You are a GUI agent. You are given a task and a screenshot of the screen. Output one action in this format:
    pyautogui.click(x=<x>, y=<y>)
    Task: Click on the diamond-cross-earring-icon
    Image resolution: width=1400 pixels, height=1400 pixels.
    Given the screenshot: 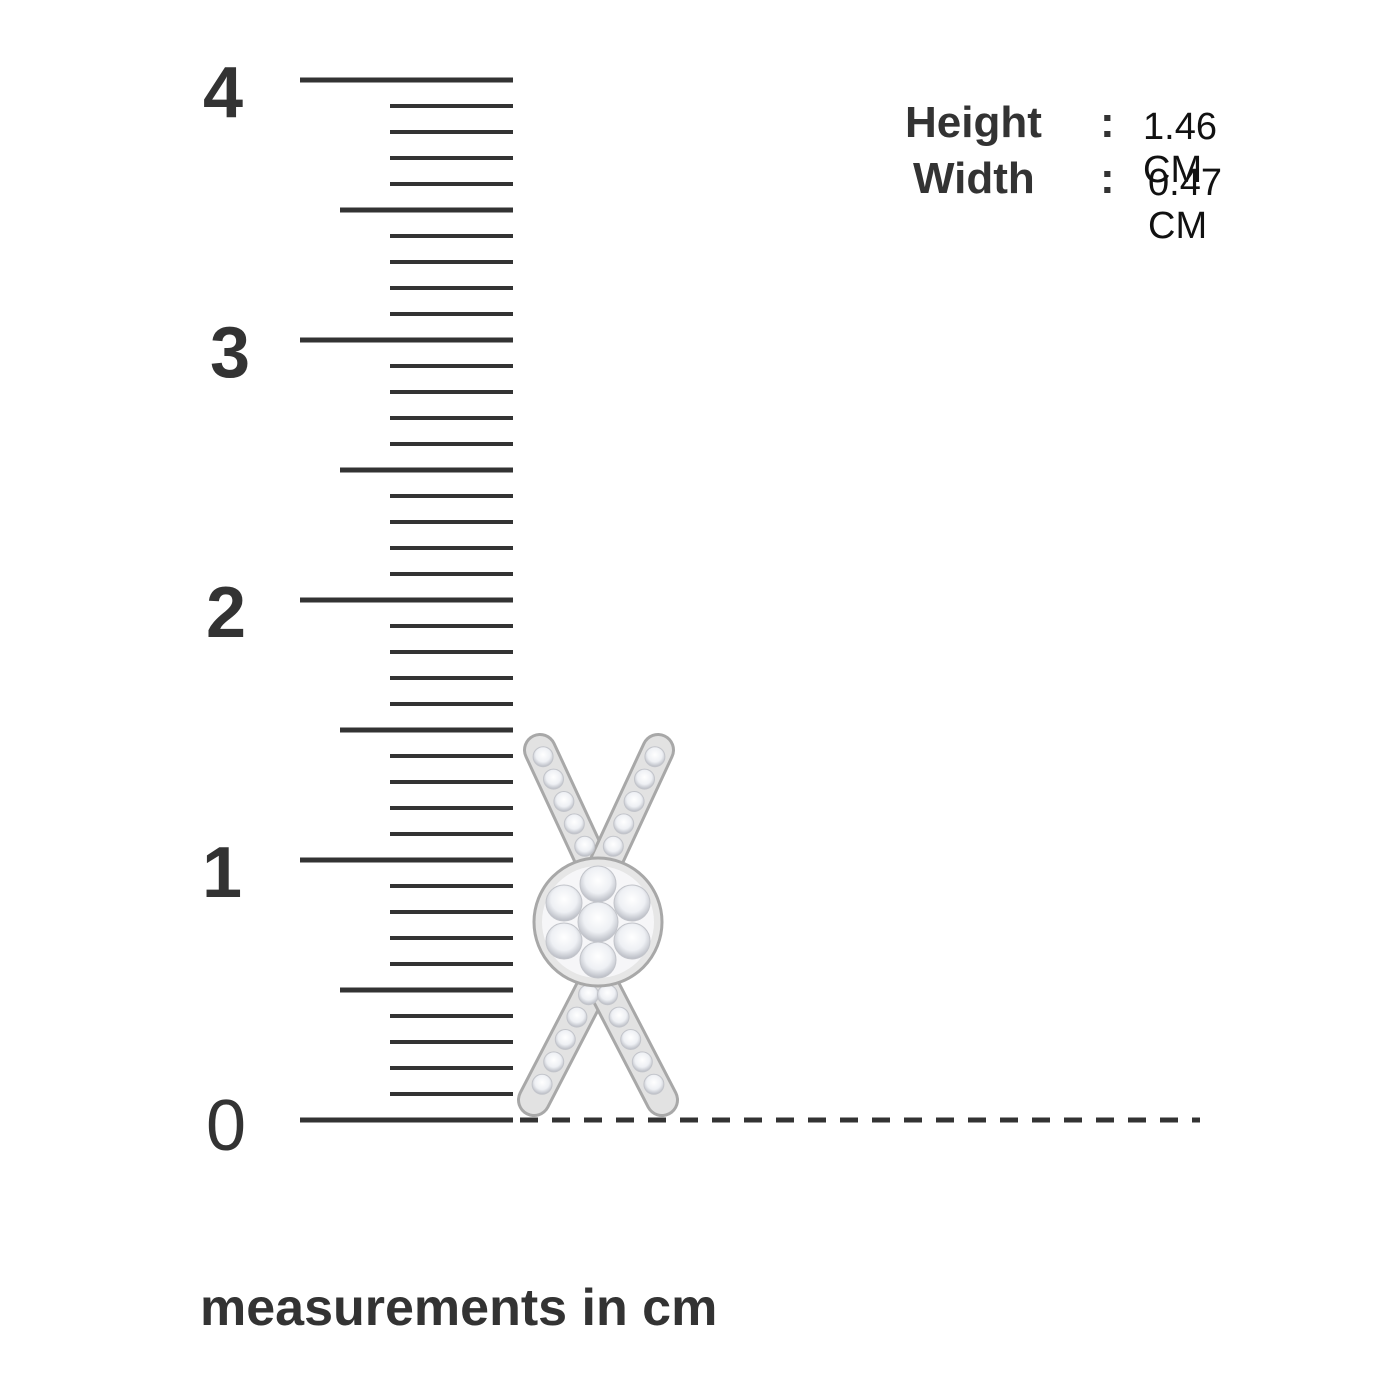 What is the action you would take?
    pyautogui.click(x=598, y=925)
    